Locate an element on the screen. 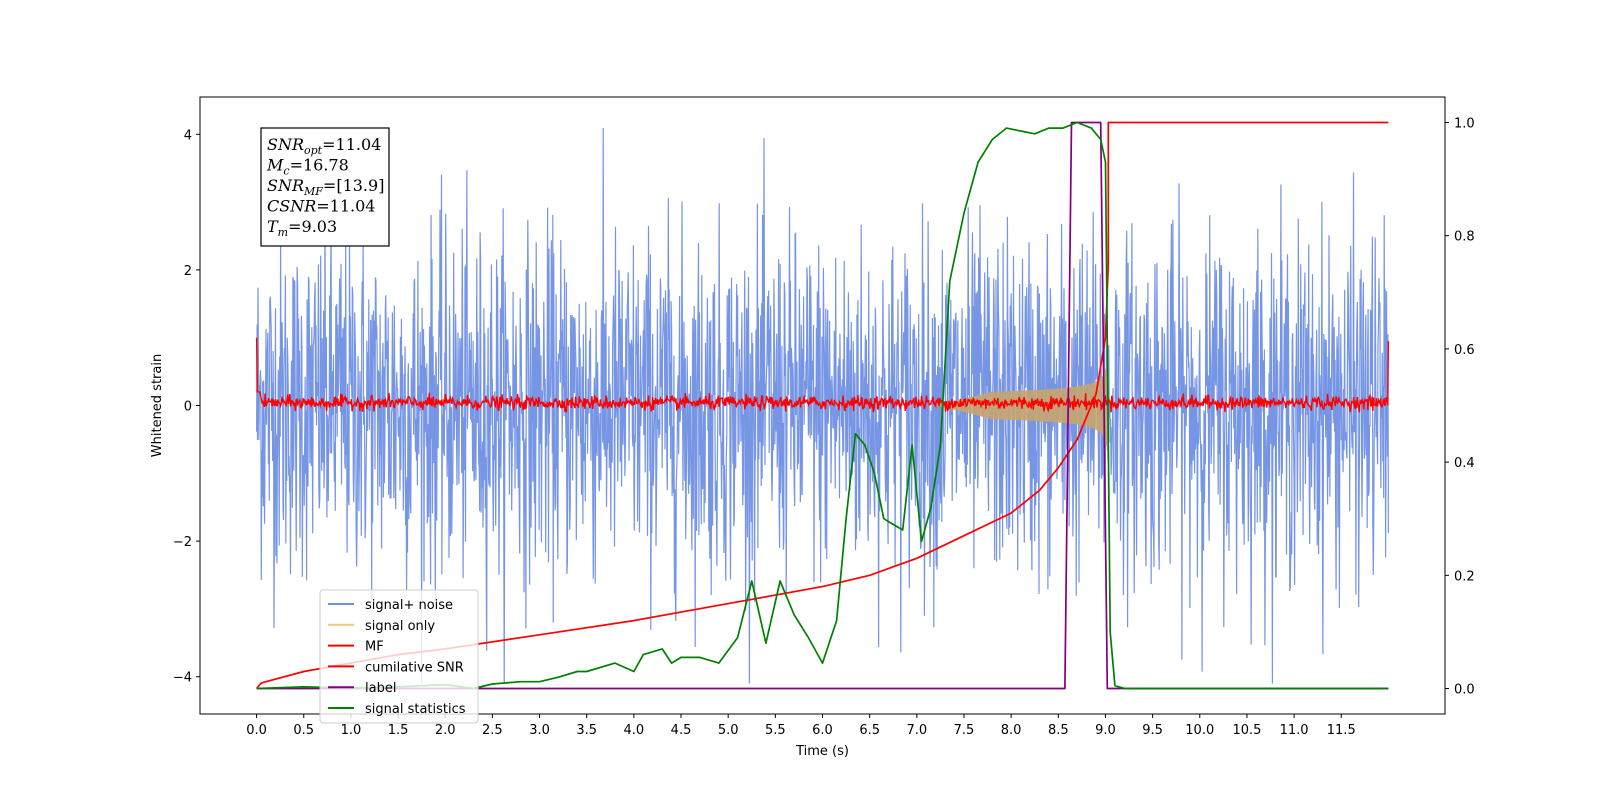 This screenshot has height=800, width=1600. x-tick-label: 1.0 is located at coordinates (351, 730).